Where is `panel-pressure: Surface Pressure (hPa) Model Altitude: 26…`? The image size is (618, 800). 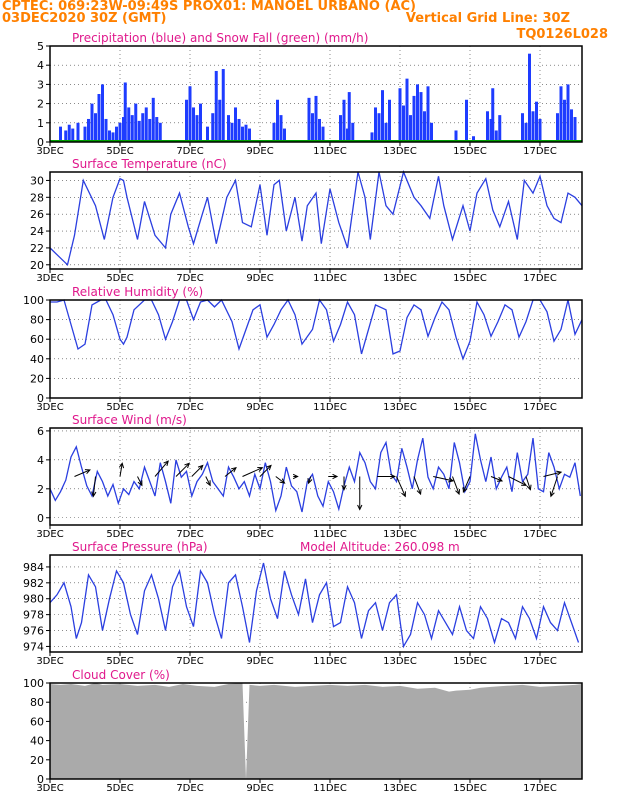
panel-pressure: Surface Pressure (hPa) Model Altitude: 26… is located at coordinates (303, 603).